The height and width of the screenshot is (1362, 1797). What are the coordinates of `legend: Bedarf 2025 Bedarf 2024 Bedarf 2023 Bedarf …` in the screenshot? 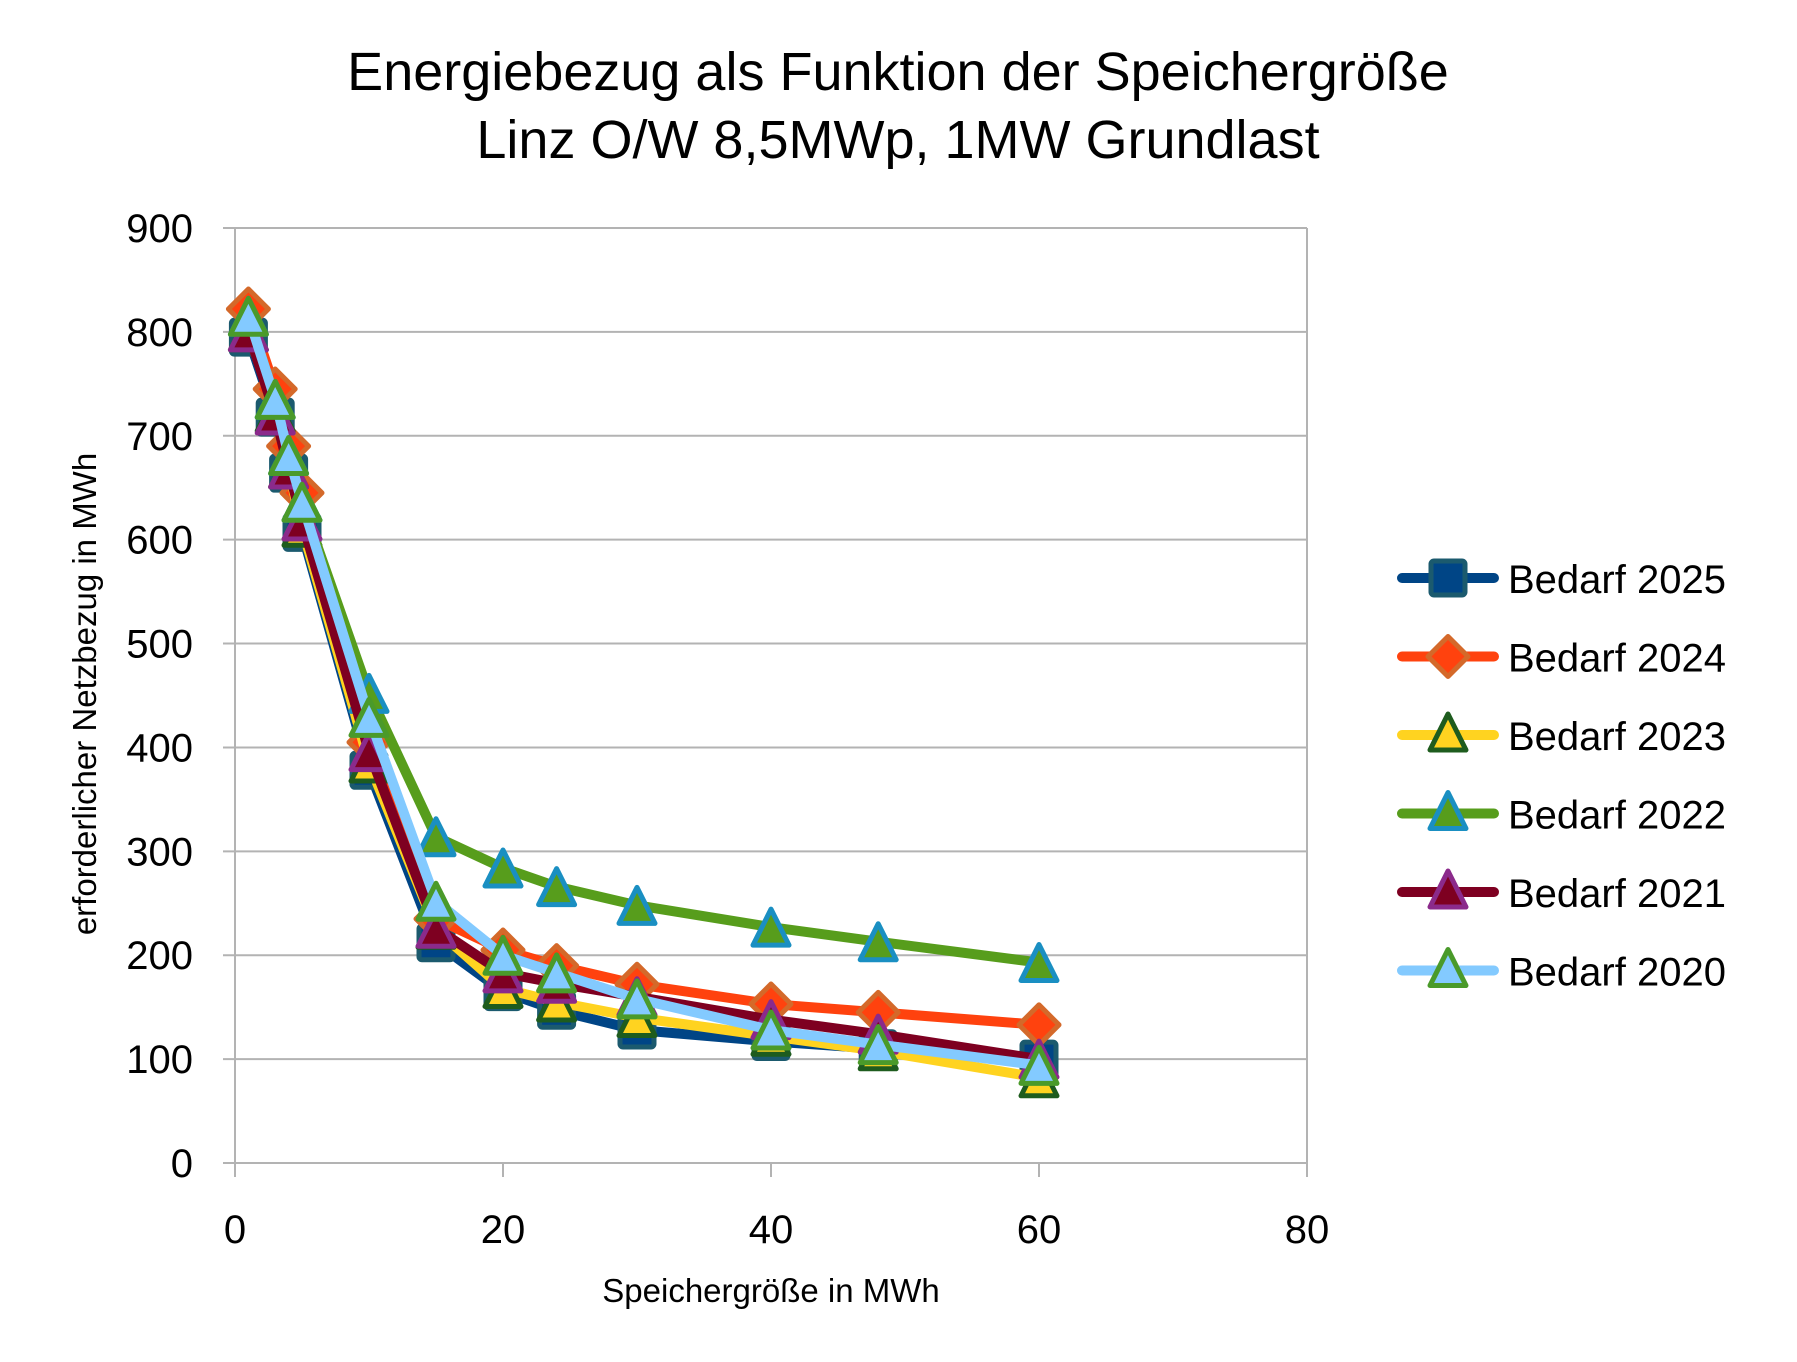 It's located at (1561, 776).